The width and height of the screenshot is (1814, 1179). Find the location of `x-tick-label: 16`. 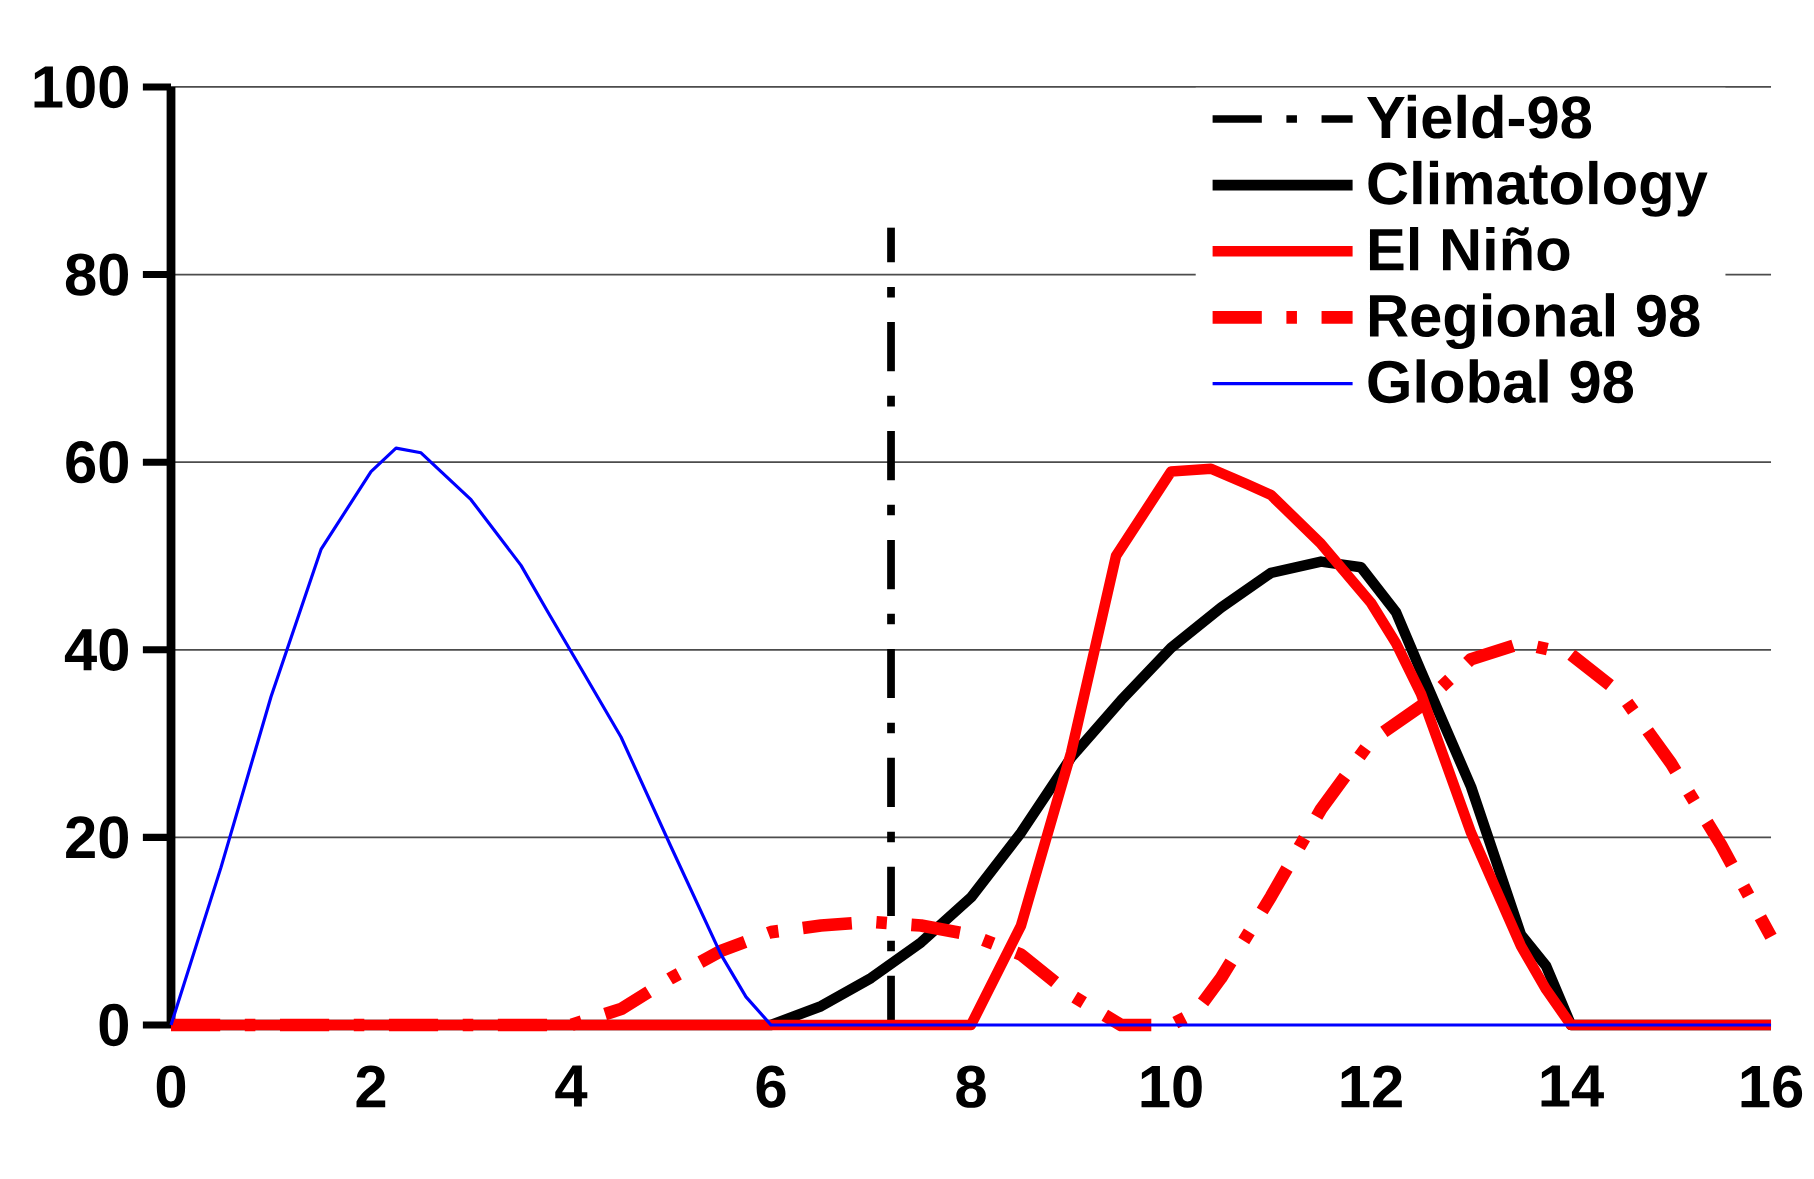

x-tick-label: 16 is located at coordinates (1772, 1086).